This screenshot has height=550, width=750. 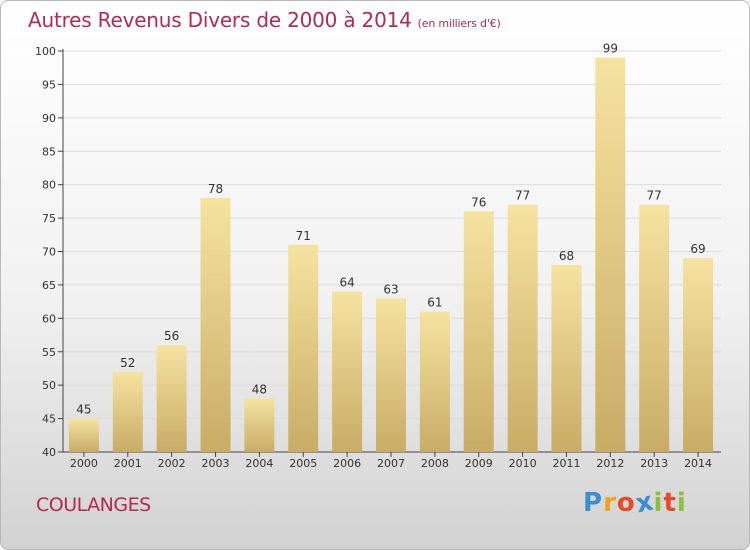 I want to click on x-tick-label: 2001, so click(x=128, y=463).